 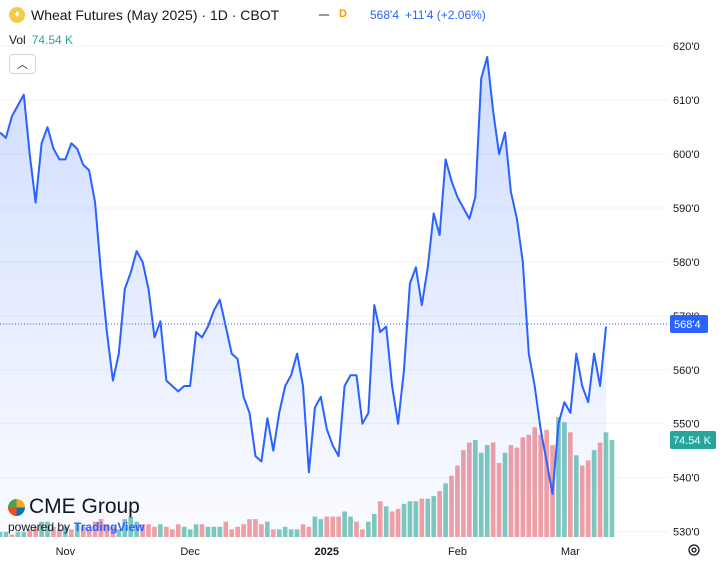 What do you see at coordinates (686, 533) in the screenshot?
I see `price-tick-label: 530'0` at bounding box center [686, 533].